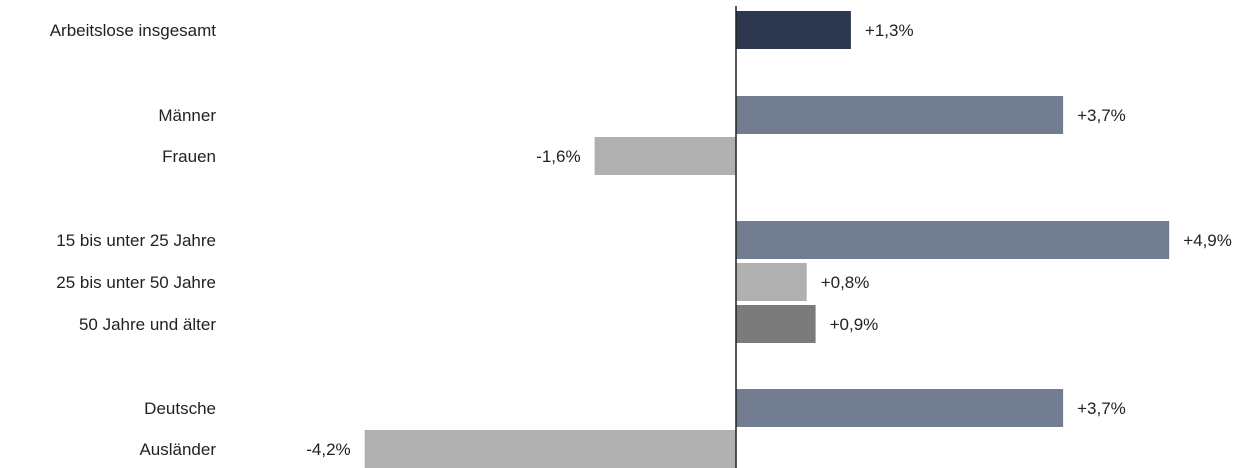 The height and width of the screenshot is (468, 1252). What do you see at coordinates (328, 449) in the screenshot?
I see `data-label-auslaender: -4,2%` at bounding box center [328, 449].